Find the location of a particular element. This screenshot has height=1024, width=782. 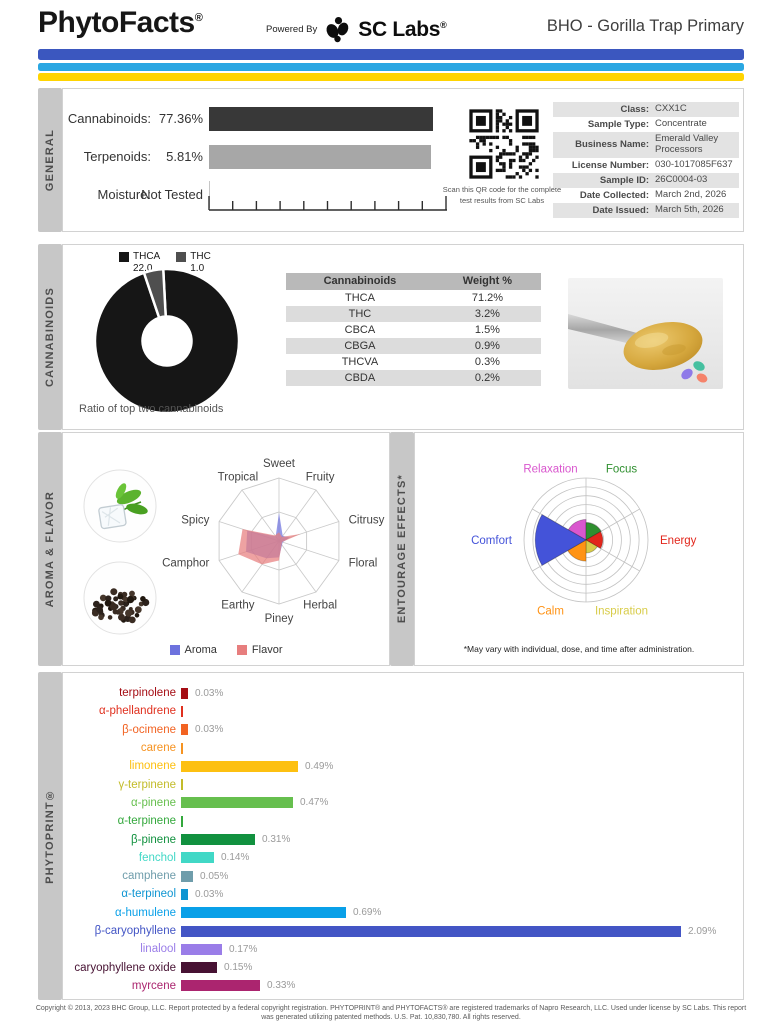

cell-weight: 71.2% is located at coordinates (487, 298).